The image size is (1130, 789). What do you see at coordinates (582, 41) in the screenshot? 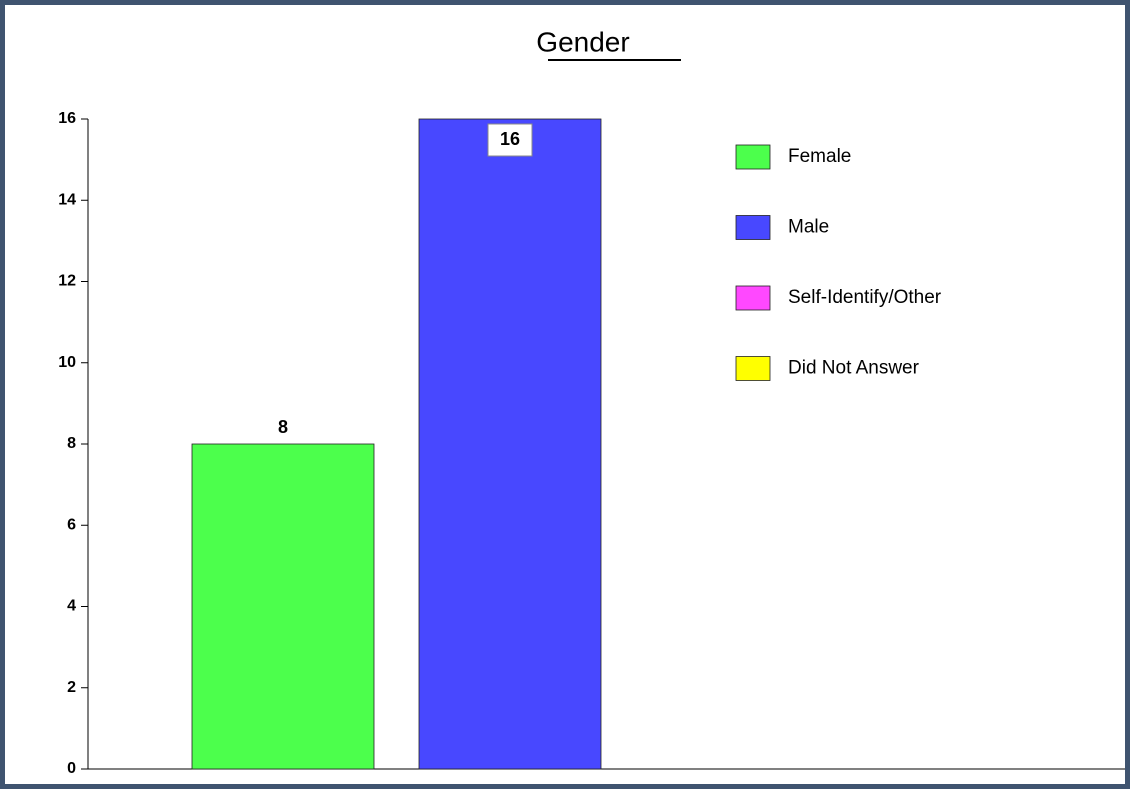
I see `chart-title: Gender` at bounding box center [582, 41].